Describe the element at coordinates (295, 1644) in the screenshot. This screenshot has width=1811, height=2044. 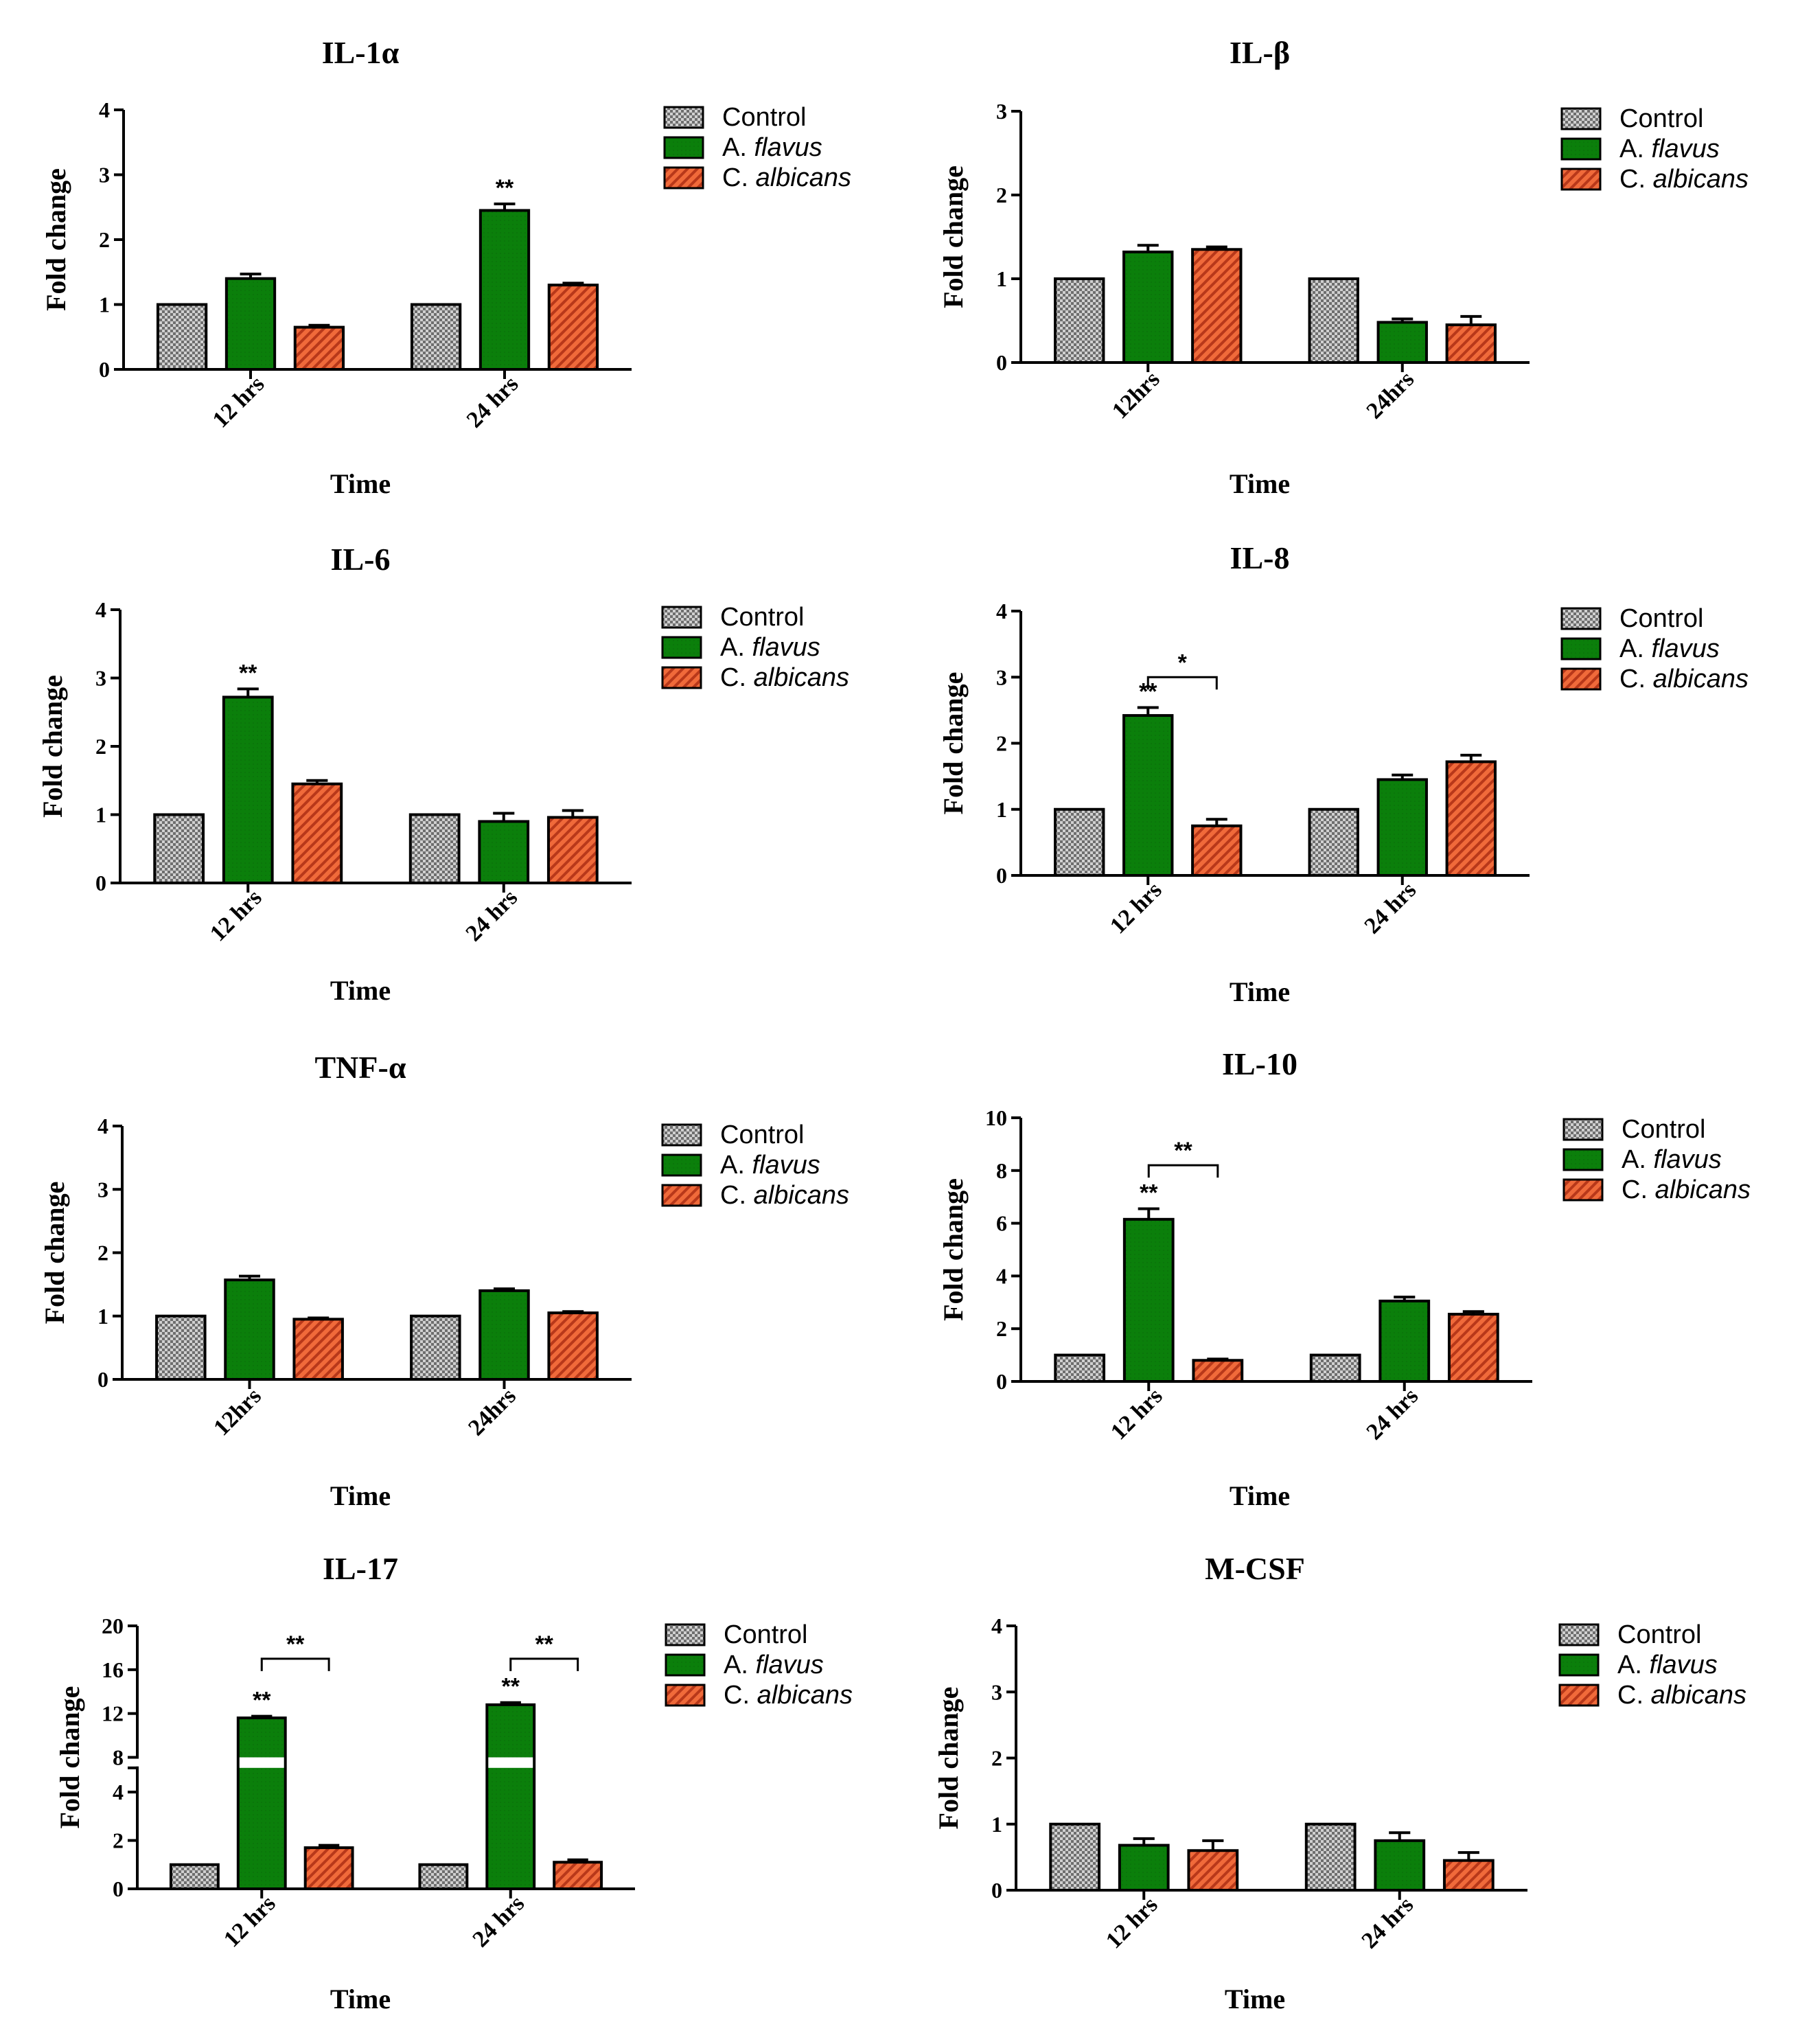
I see `bracket-label: **` at that location.